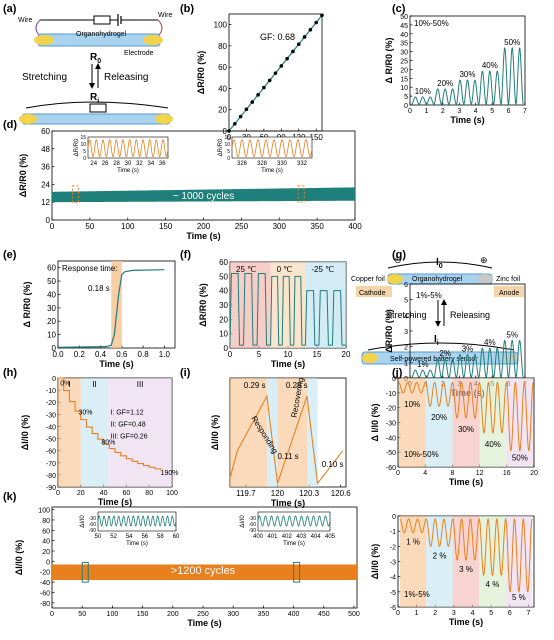 The height and width of the screenshot is (640, 554). Describe the element at coordinates (393, 608) in the screenshot. I see `y-tick-label: -6` at that location.